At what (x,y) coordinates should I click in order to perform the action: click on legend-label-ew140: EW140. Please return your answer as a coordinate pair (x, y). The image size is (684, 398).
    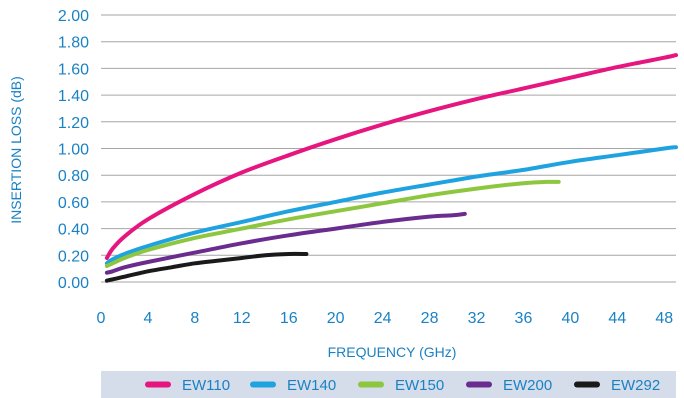
    Looking at the image, I should click on (311, 385).